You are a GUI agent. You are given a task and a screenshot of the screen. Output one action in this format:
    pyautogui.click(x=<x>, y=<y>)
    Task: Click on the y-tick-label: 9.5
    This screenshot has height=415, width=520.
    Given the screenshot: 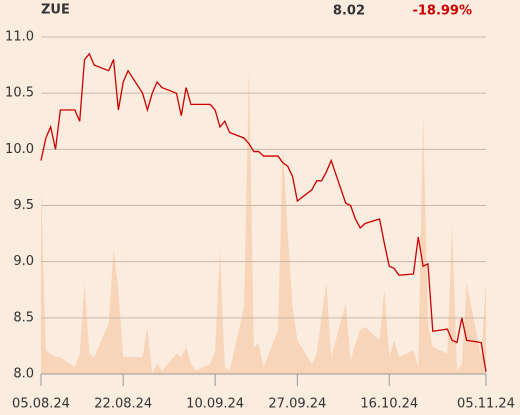 What is the action you would take?
    pyautogui.click(x=23, y=205)
    